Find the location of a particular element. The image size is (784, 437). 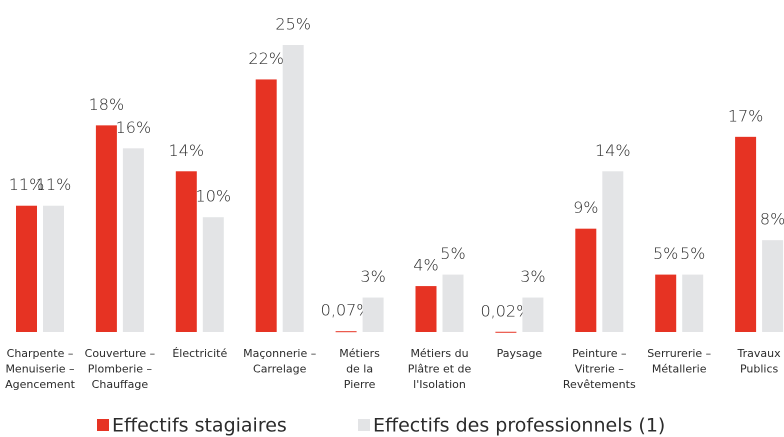

x-tick-label: Carrelage is located at coordinates (280, 369).